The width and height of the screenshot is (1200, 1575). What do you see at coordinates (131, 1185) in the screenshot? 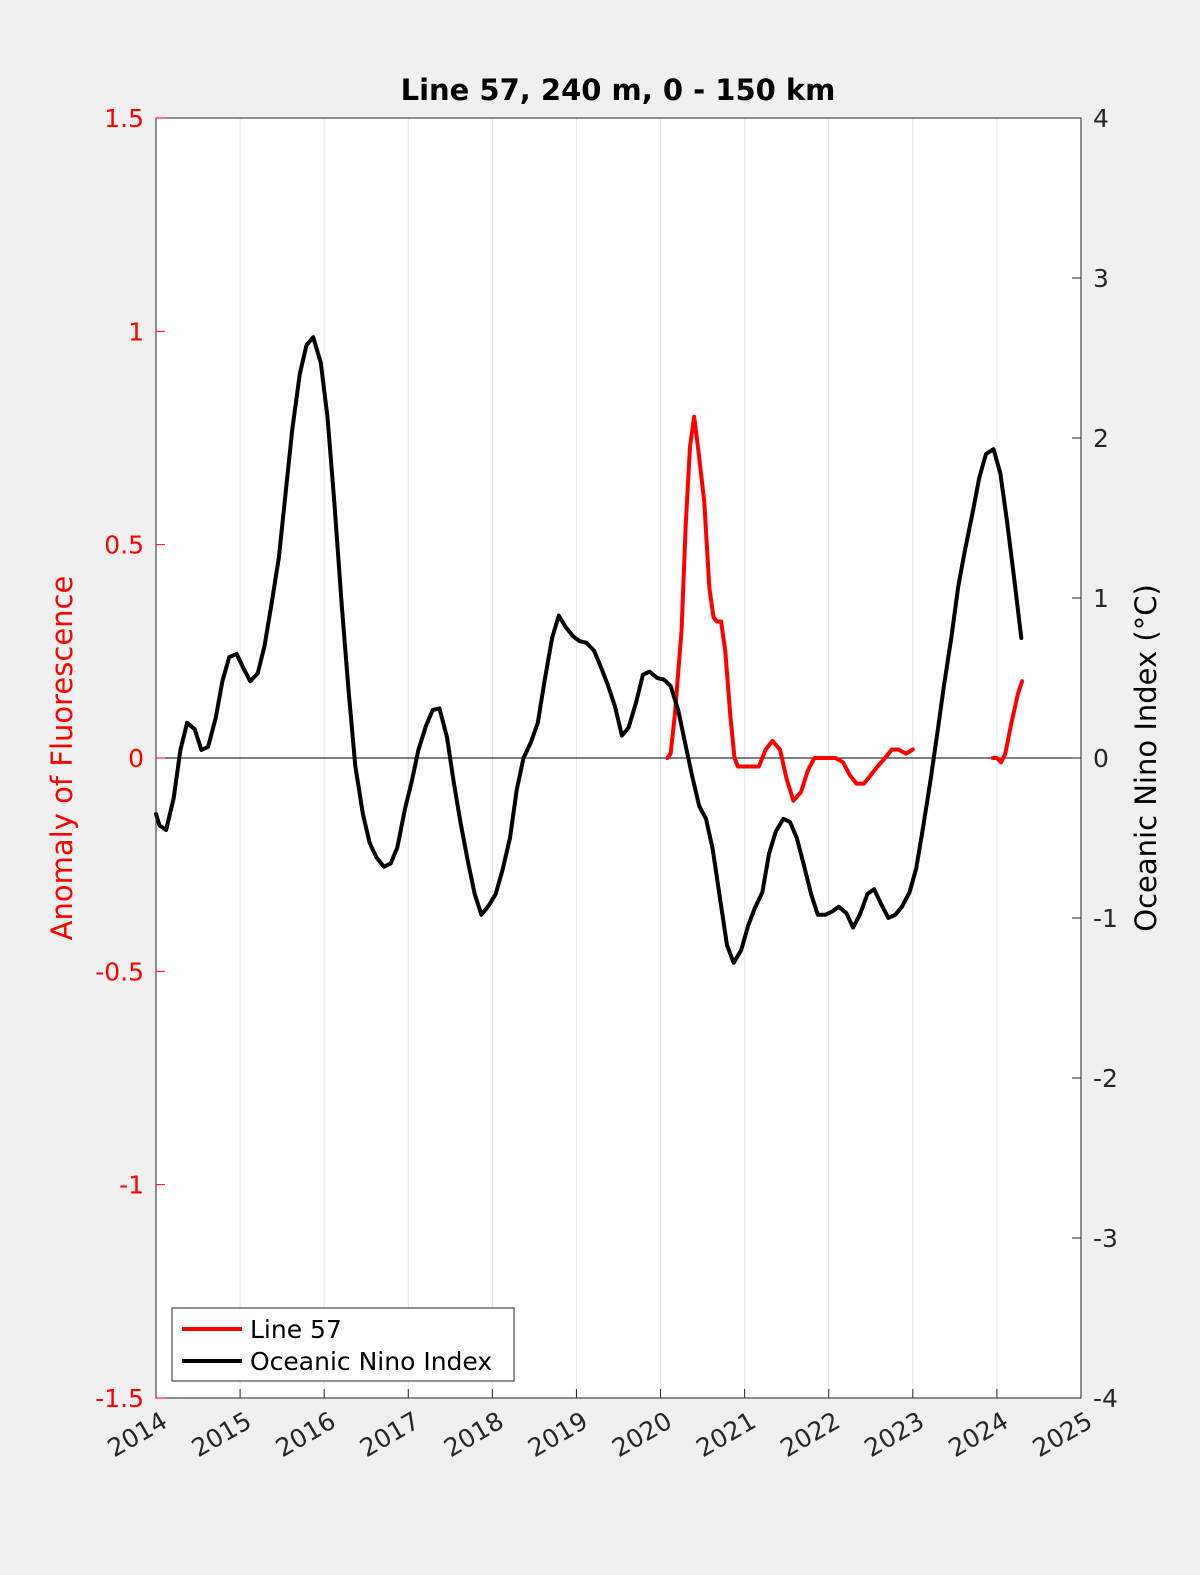
I see `y-left-tick-label--1: -1` at bounding box center [131, 1185].